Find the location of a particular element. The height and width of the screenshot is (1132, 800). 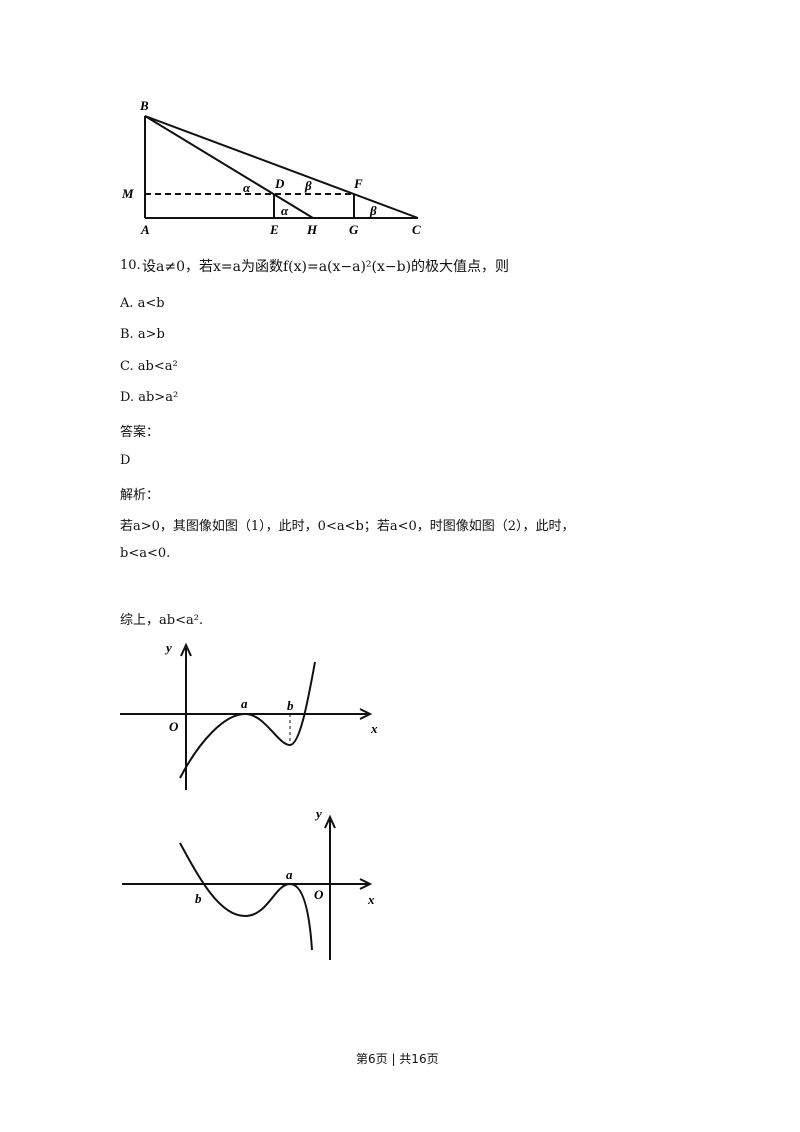

label: E is located at coordinates (274, 229).